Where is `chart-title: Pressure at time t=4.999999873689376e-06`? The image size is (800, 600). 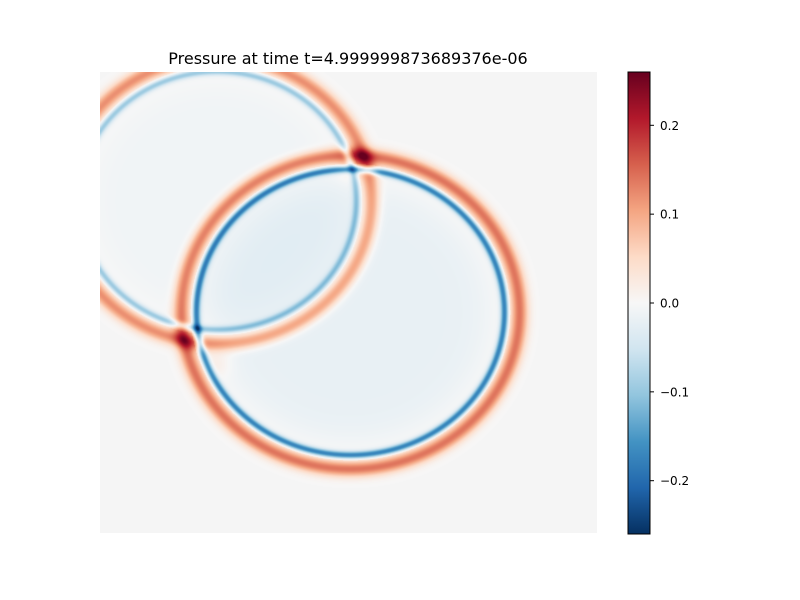 chart-title: Pressure at time t=4.999999873689376e-06 is located at coordinates (347, 58).